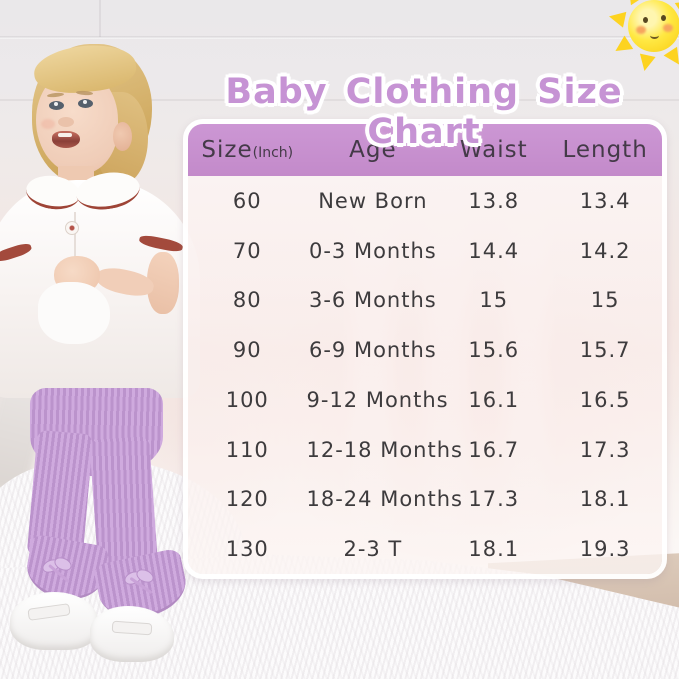 The image size is (679, 679). I want to click on table-row: 120 18-24 Months 17.3 18.1, so click(425, 500).